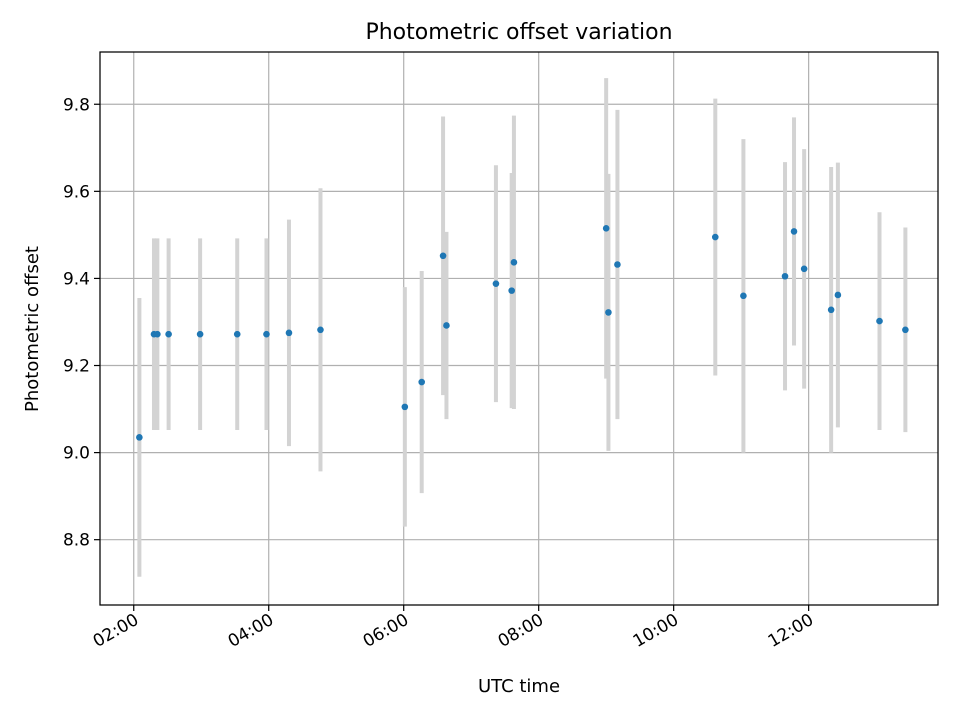 The image size is (960, 720). I want to click on y-tick-label: 9.2, so click(76, 367).